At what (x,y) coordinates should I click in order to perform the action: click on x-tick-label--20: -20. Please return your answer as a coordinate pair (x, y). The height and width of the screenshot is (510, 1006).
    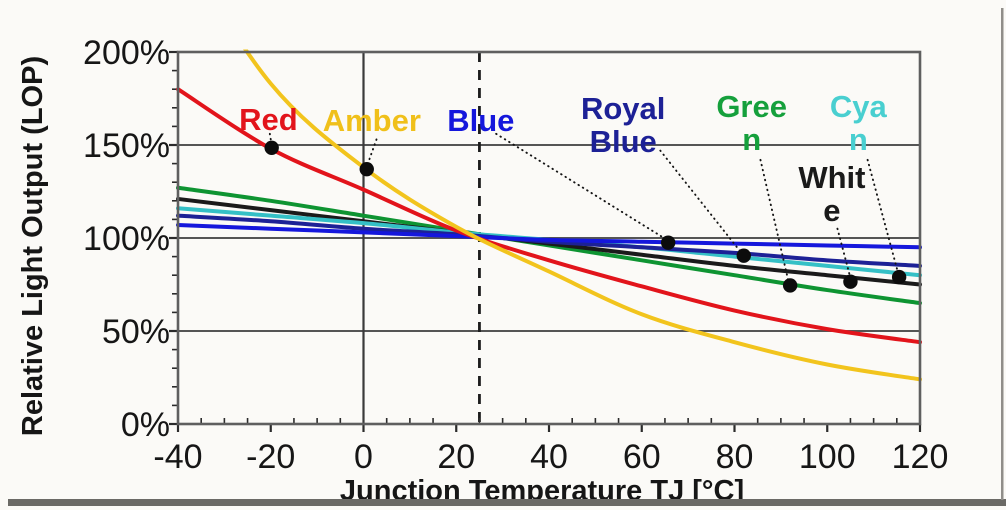
    Looking at the image, I should click on (270, 457).